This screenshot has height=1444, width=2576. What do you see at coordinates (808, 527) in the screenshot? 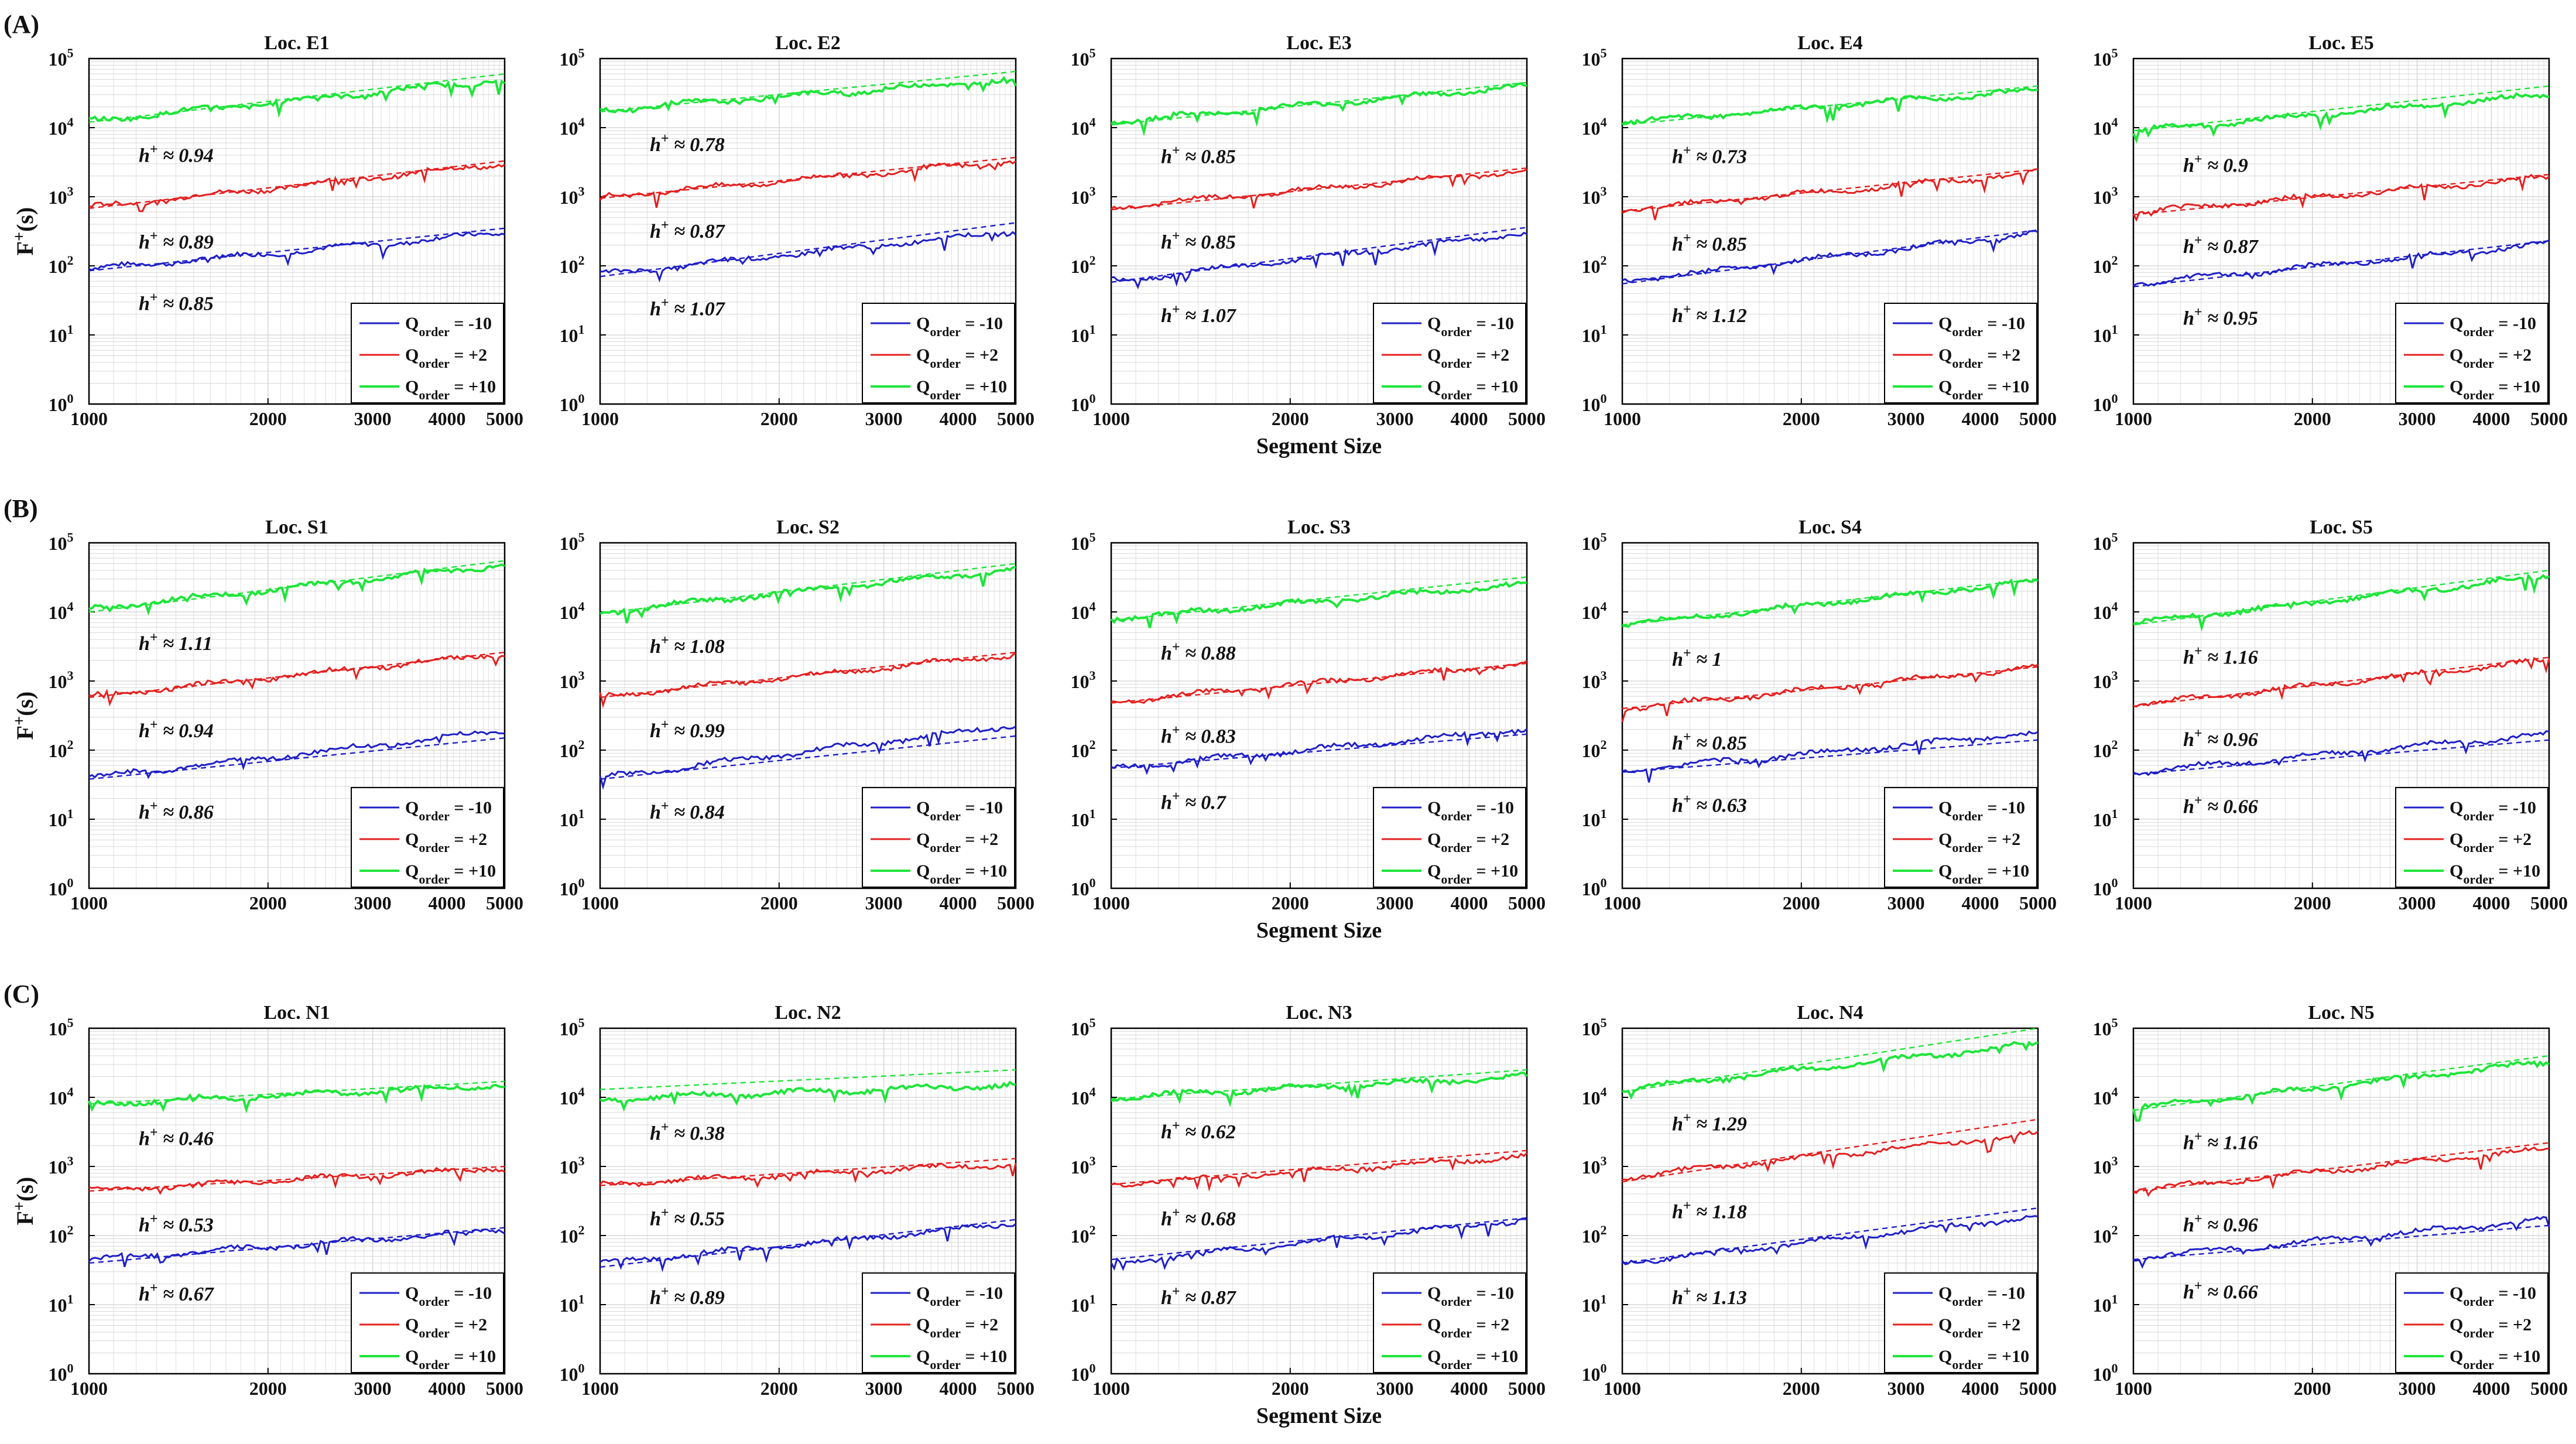
I see `panel-title: Loc. S2` at bounding box center [808, 527].